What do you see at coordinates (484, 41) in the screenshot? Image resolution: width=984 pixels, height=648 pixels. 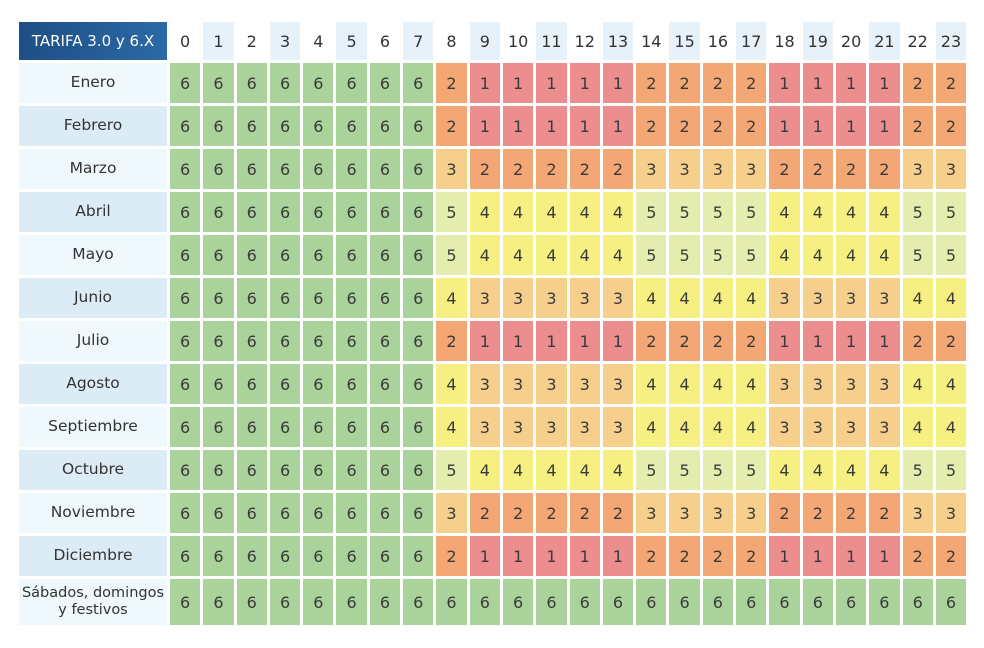 I see `hour-header-9: 9` at bounding box center [484, 41].